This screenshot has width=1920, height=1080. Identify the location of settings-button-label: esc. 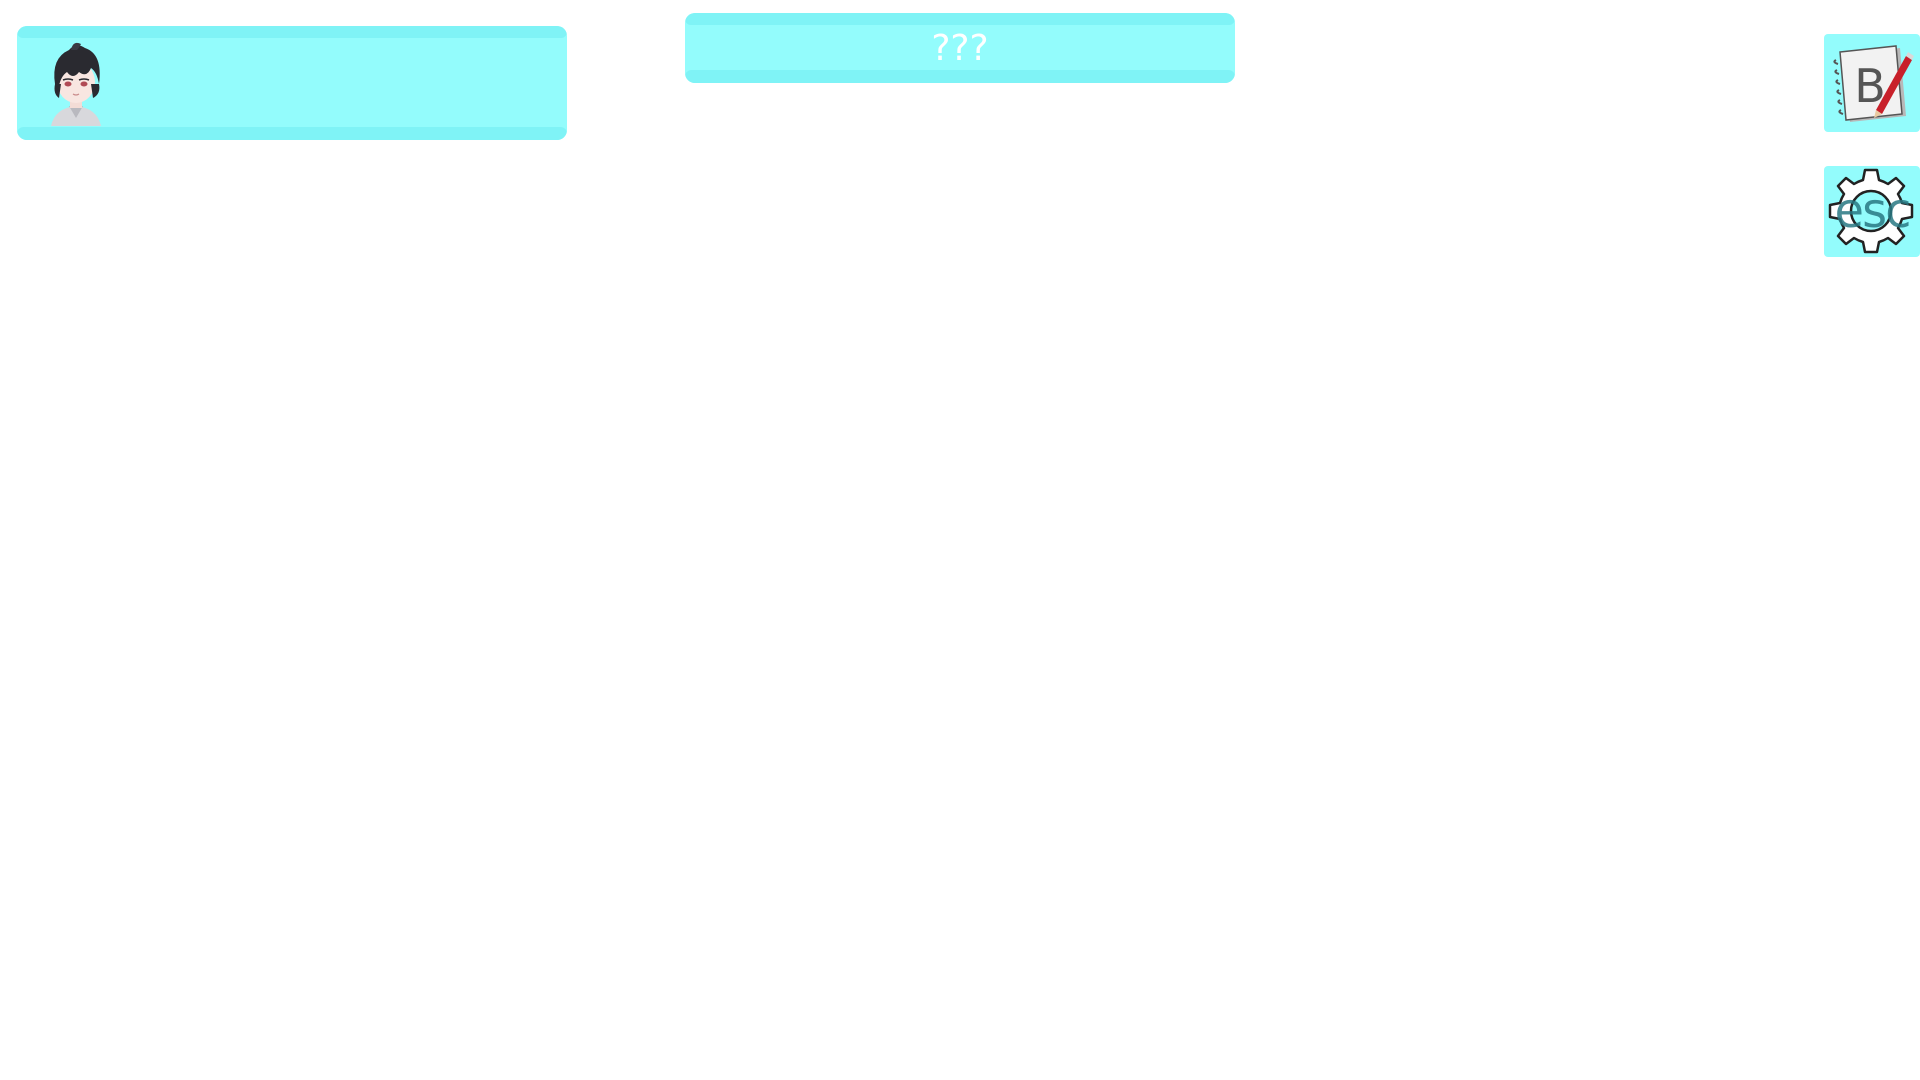
(1873, 211).